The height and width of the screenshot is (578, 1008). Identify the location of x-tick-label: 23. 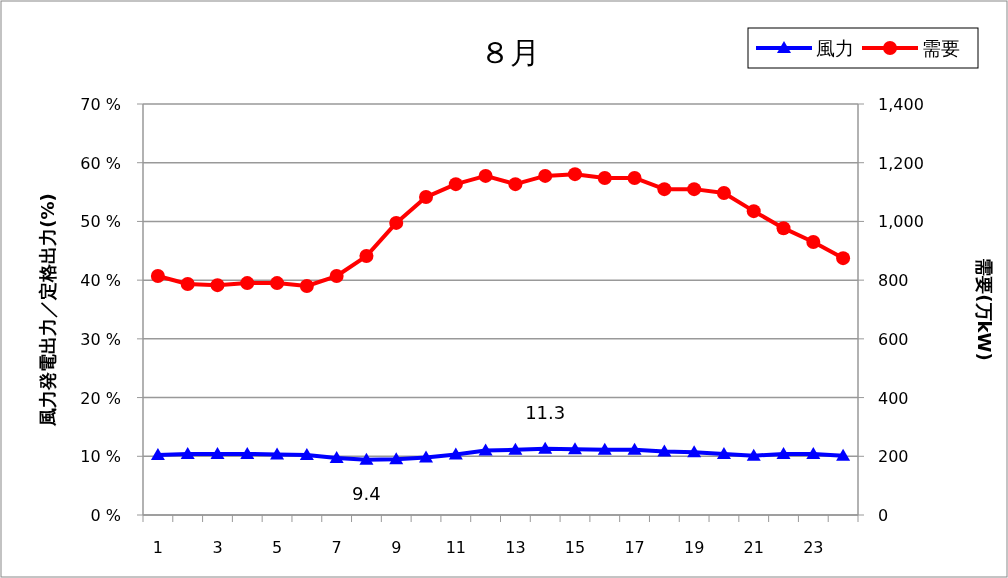
(813, 547).